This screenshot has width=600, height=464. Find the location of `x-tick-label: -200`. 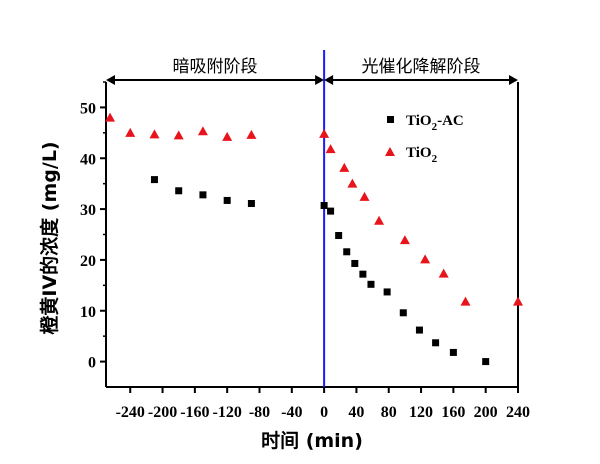

x-tick-label: -200 is located at coordinates (162, 412).